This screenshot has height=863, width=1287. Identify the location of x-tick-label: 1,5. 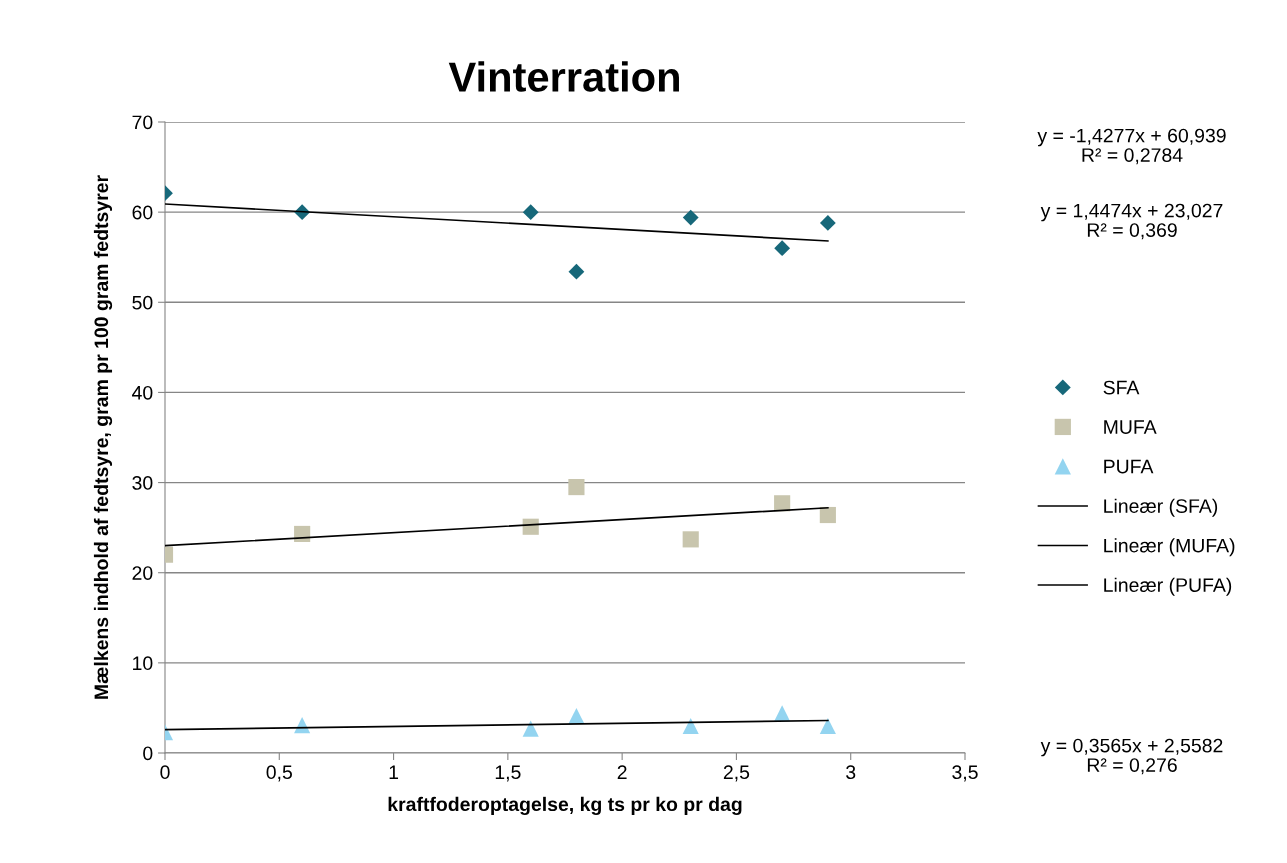
(508, 773).